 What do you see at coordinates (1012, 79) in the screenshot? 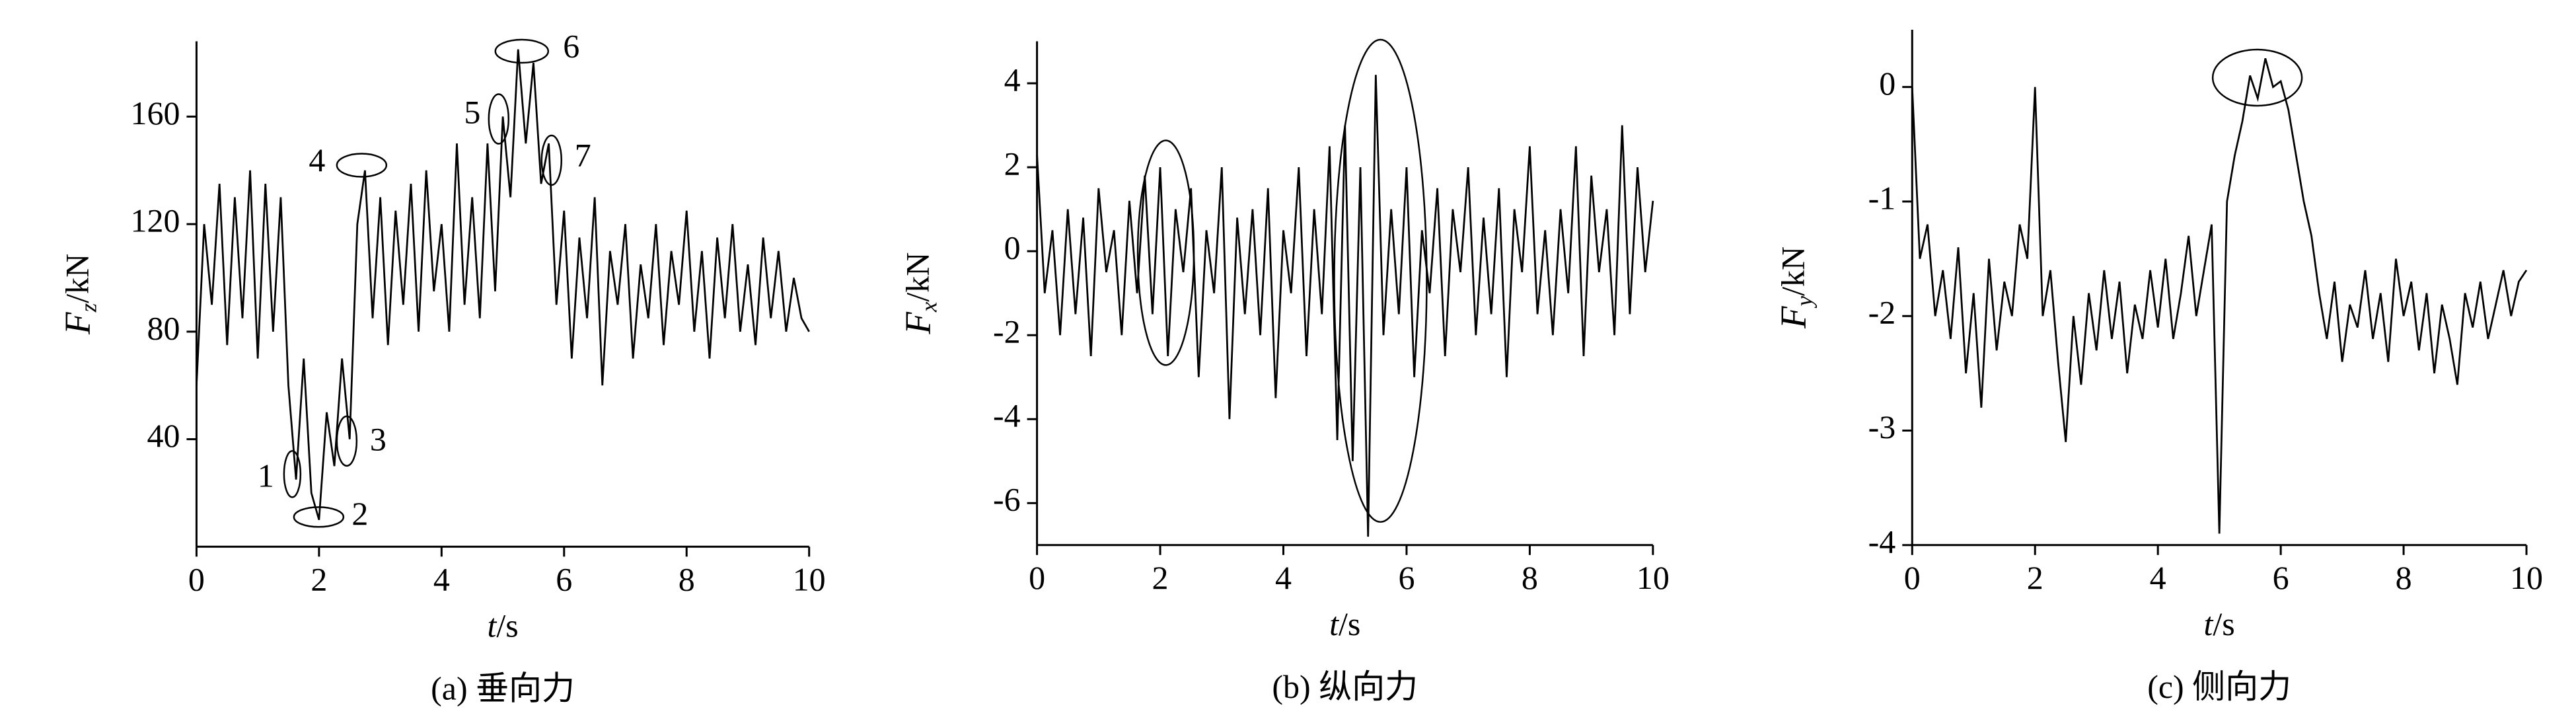
I see `y-tick-label: 4` at bounding box center [1012, 79].